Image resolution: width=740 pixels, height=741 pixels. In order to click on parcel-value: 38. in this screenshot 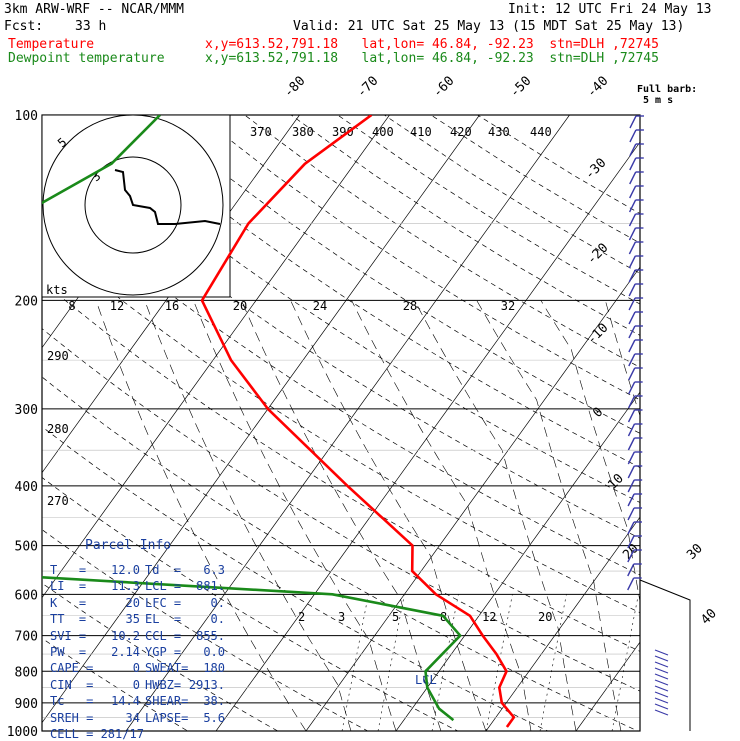, I will do `click(200, 701)`.